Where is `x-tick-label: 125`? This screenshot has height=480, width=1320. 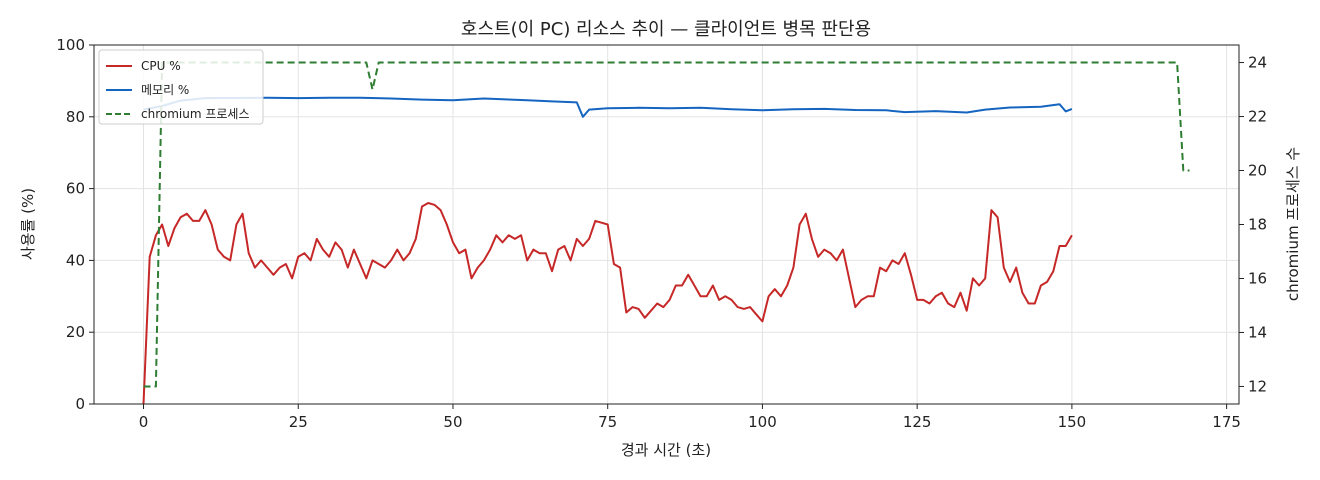
x-tick-label: 125 is located at coordinates (917, 422).